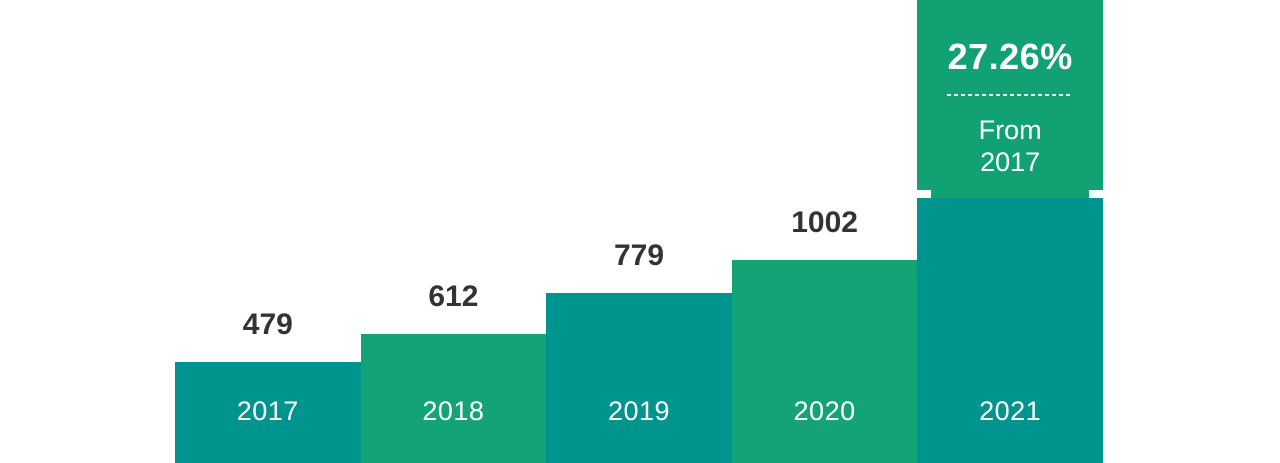 The image size is (1280, 463). Describe the element at coordinates (1010, 56) in the screenshot. I see `growth-percent: 27.26%` at that location.